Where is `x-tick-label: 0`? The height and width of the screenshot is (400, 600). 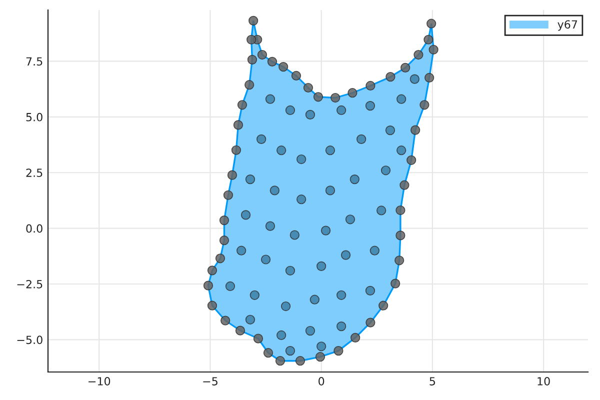
x-tick-label: 0 is located at coordinates (321, 381).